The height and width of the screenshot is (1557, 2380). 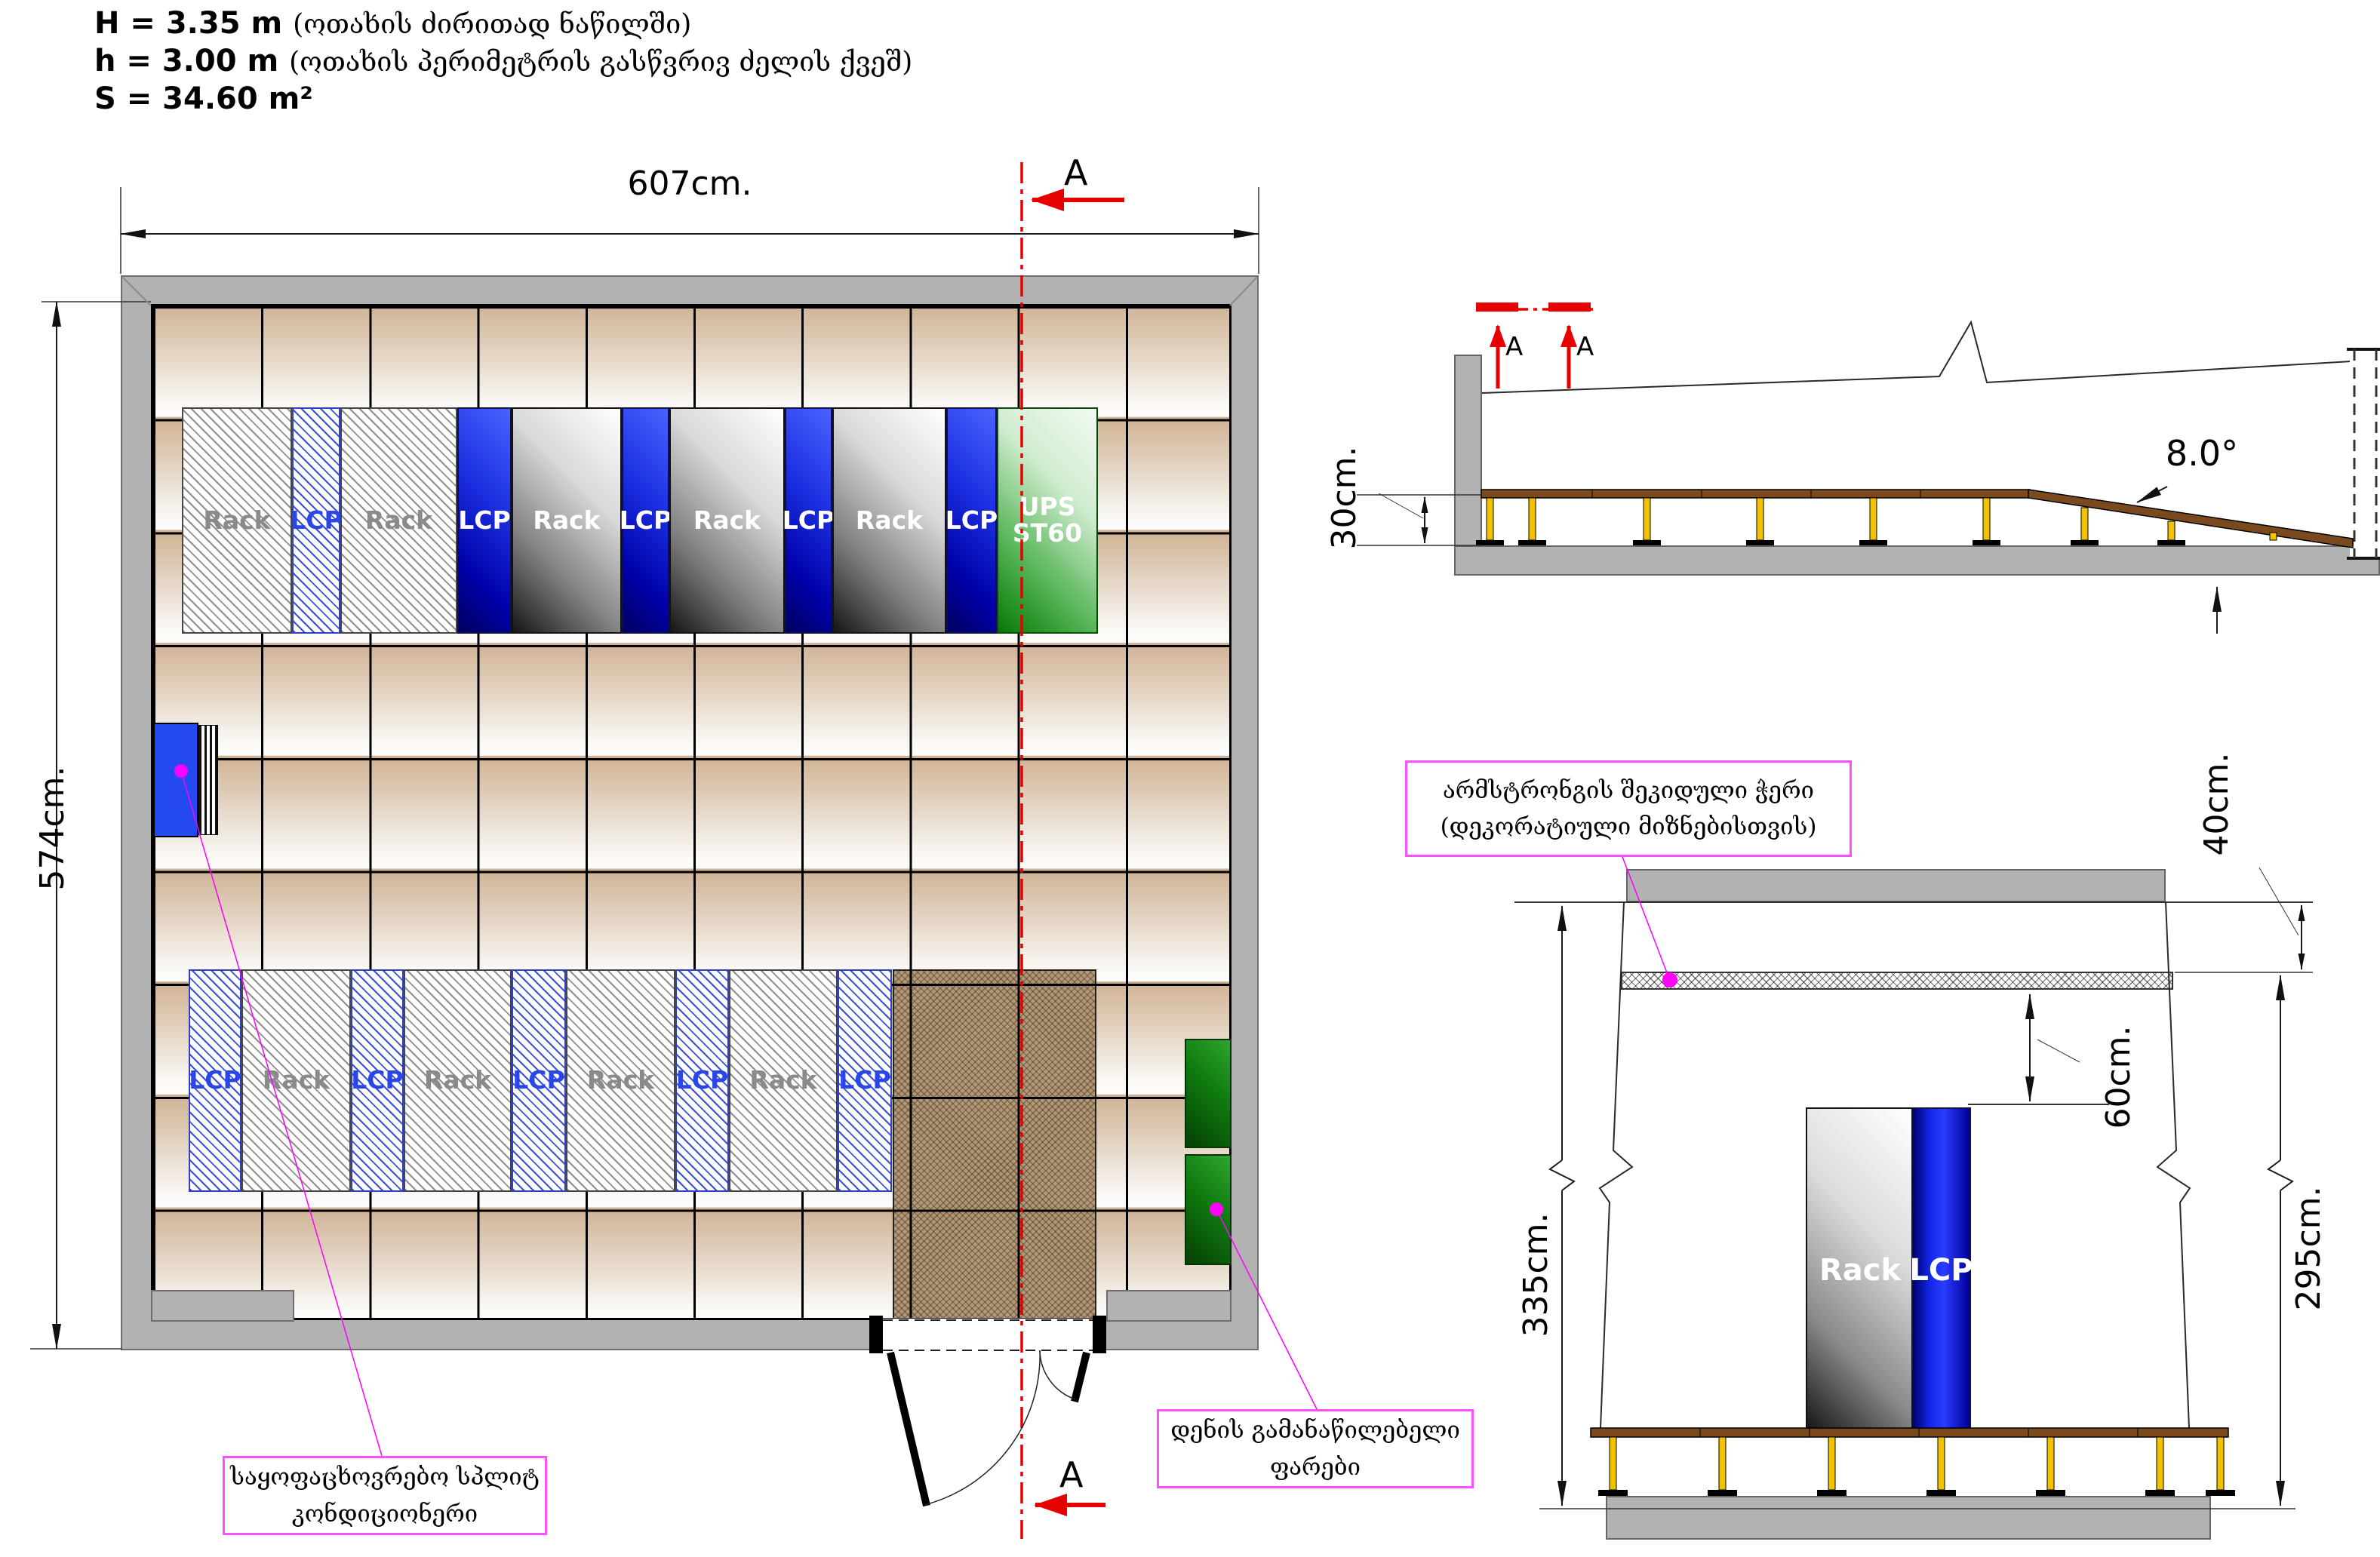 I want to click on ups-unit: UPS ST60, so click(x=1047, y=520).